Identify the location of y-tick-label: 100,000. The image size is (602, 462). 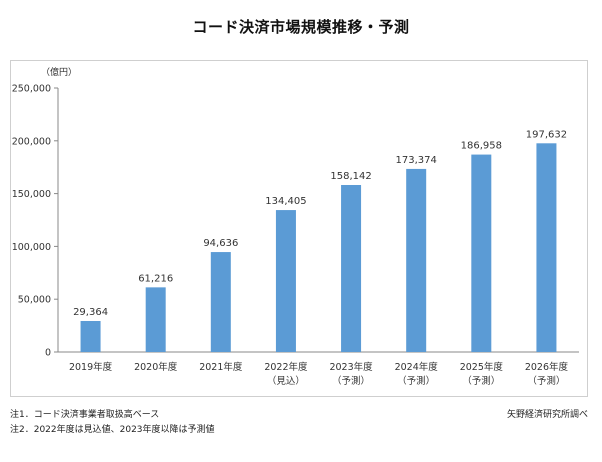
(31, 247).